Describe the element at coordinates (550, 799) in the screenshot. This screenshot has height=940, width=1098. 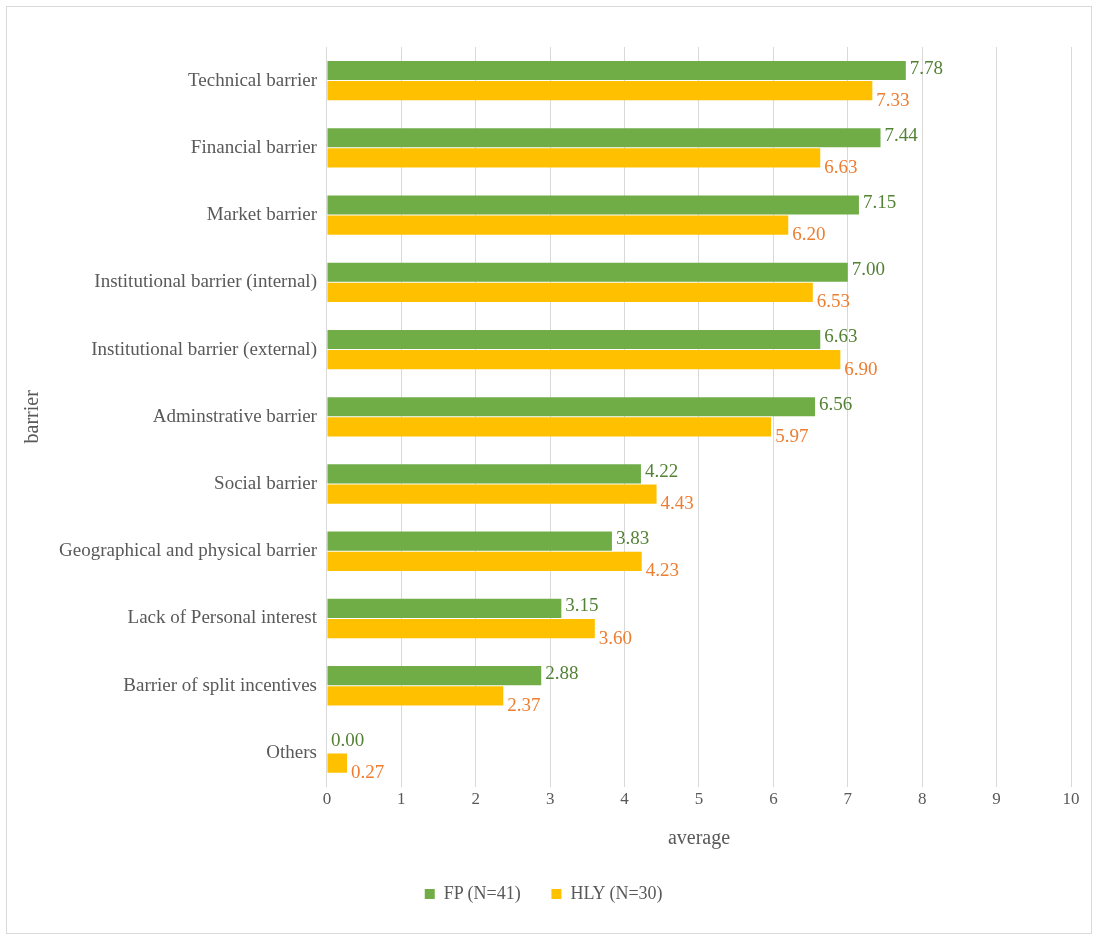
I see `x-tick-label: 3` at that location.